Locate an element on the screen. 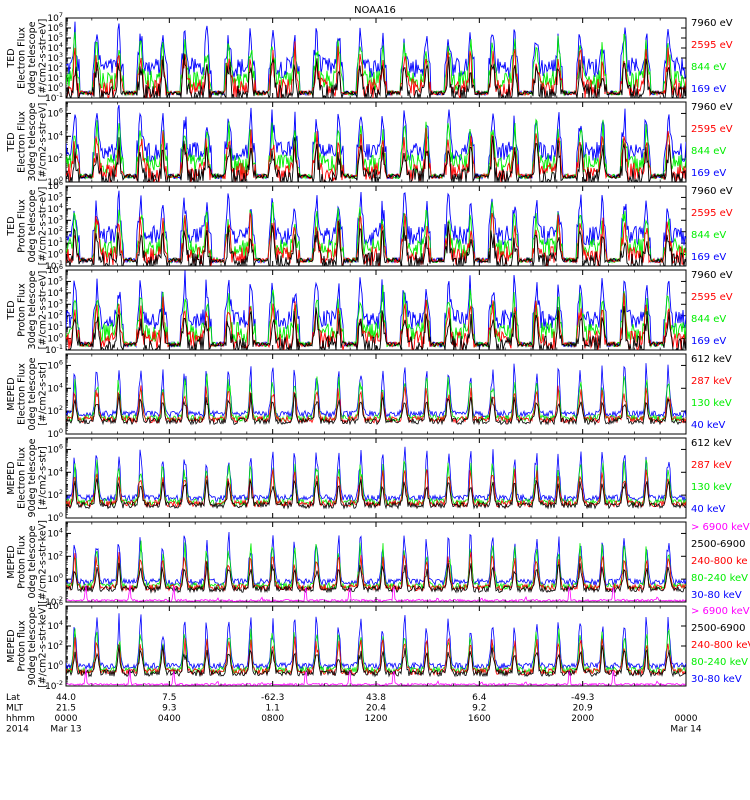 The width and height of the screenshot is (750, 800). x-tick-label-hhmm: 1200 is located at coordinates (376, 719).